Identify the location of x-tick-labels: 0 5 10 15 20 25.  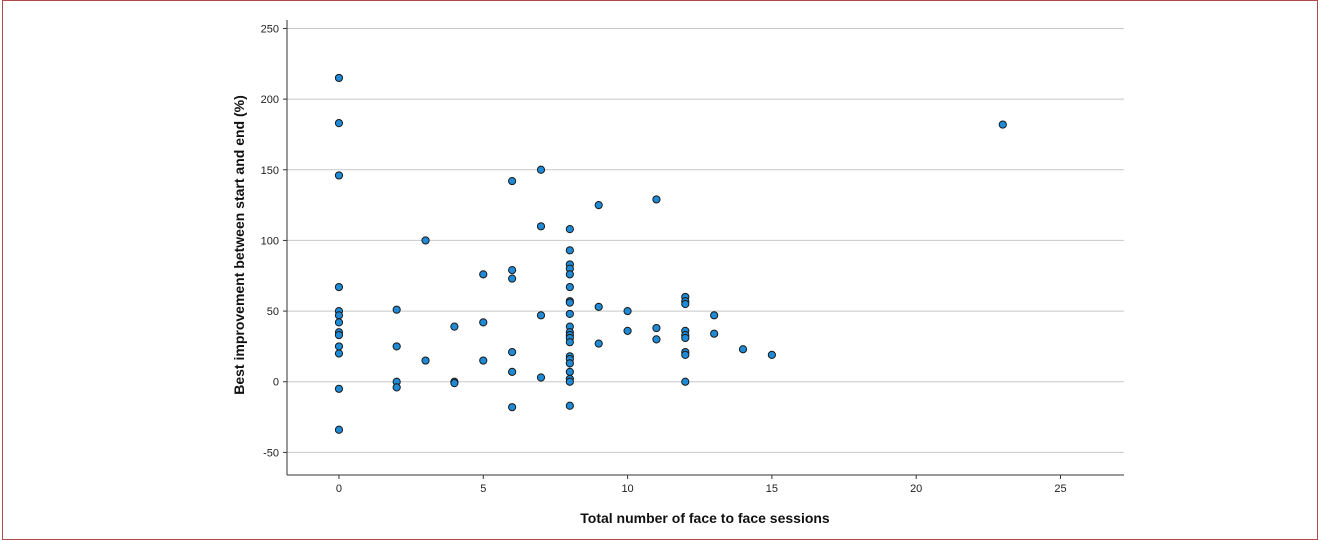
(701, 489).